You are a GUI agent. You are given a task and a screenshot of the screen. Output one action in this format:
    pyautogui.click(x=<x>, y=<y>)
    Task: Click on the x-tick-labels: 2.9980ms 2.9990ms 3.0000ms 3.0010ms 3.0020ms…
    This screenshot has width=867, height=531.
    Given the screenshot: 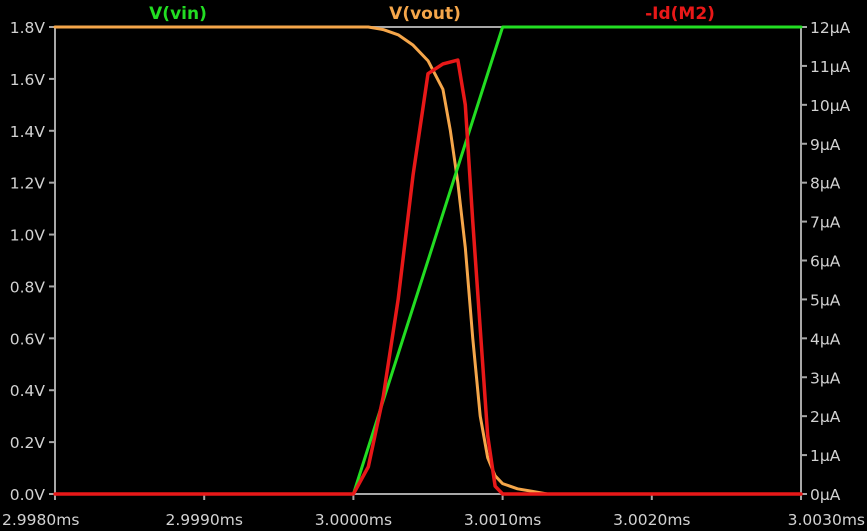 What is the action you would take?
    pyautogui.click(x=433, y=511)
    